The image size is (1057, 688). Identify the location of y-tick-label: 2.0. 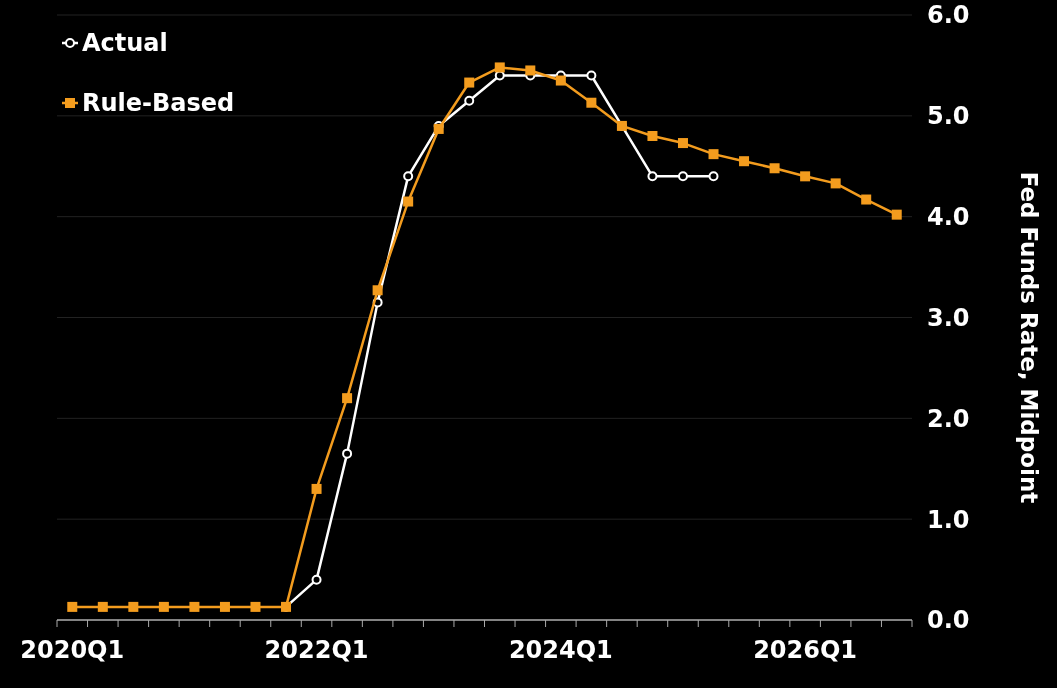
(948, 418).